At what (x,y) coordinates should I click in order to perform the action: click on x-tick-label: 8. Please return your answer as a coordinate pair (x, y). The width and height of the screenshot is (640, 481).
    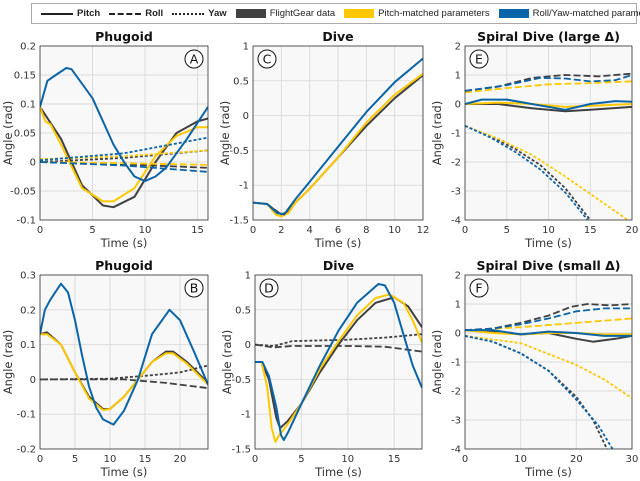
    Looking at the image, I should click on (366, 230).